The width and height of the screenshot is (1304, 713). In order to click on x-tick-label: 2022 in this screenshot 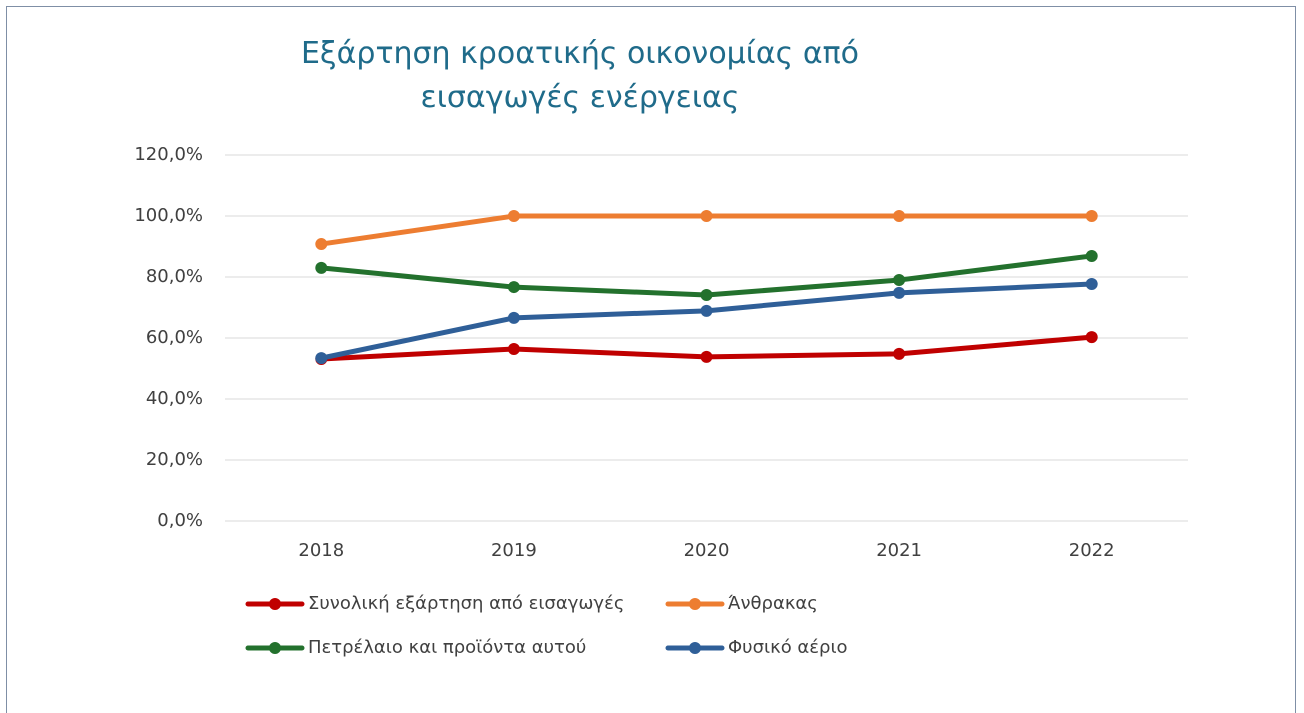, I will do `click(1092, 550)`.